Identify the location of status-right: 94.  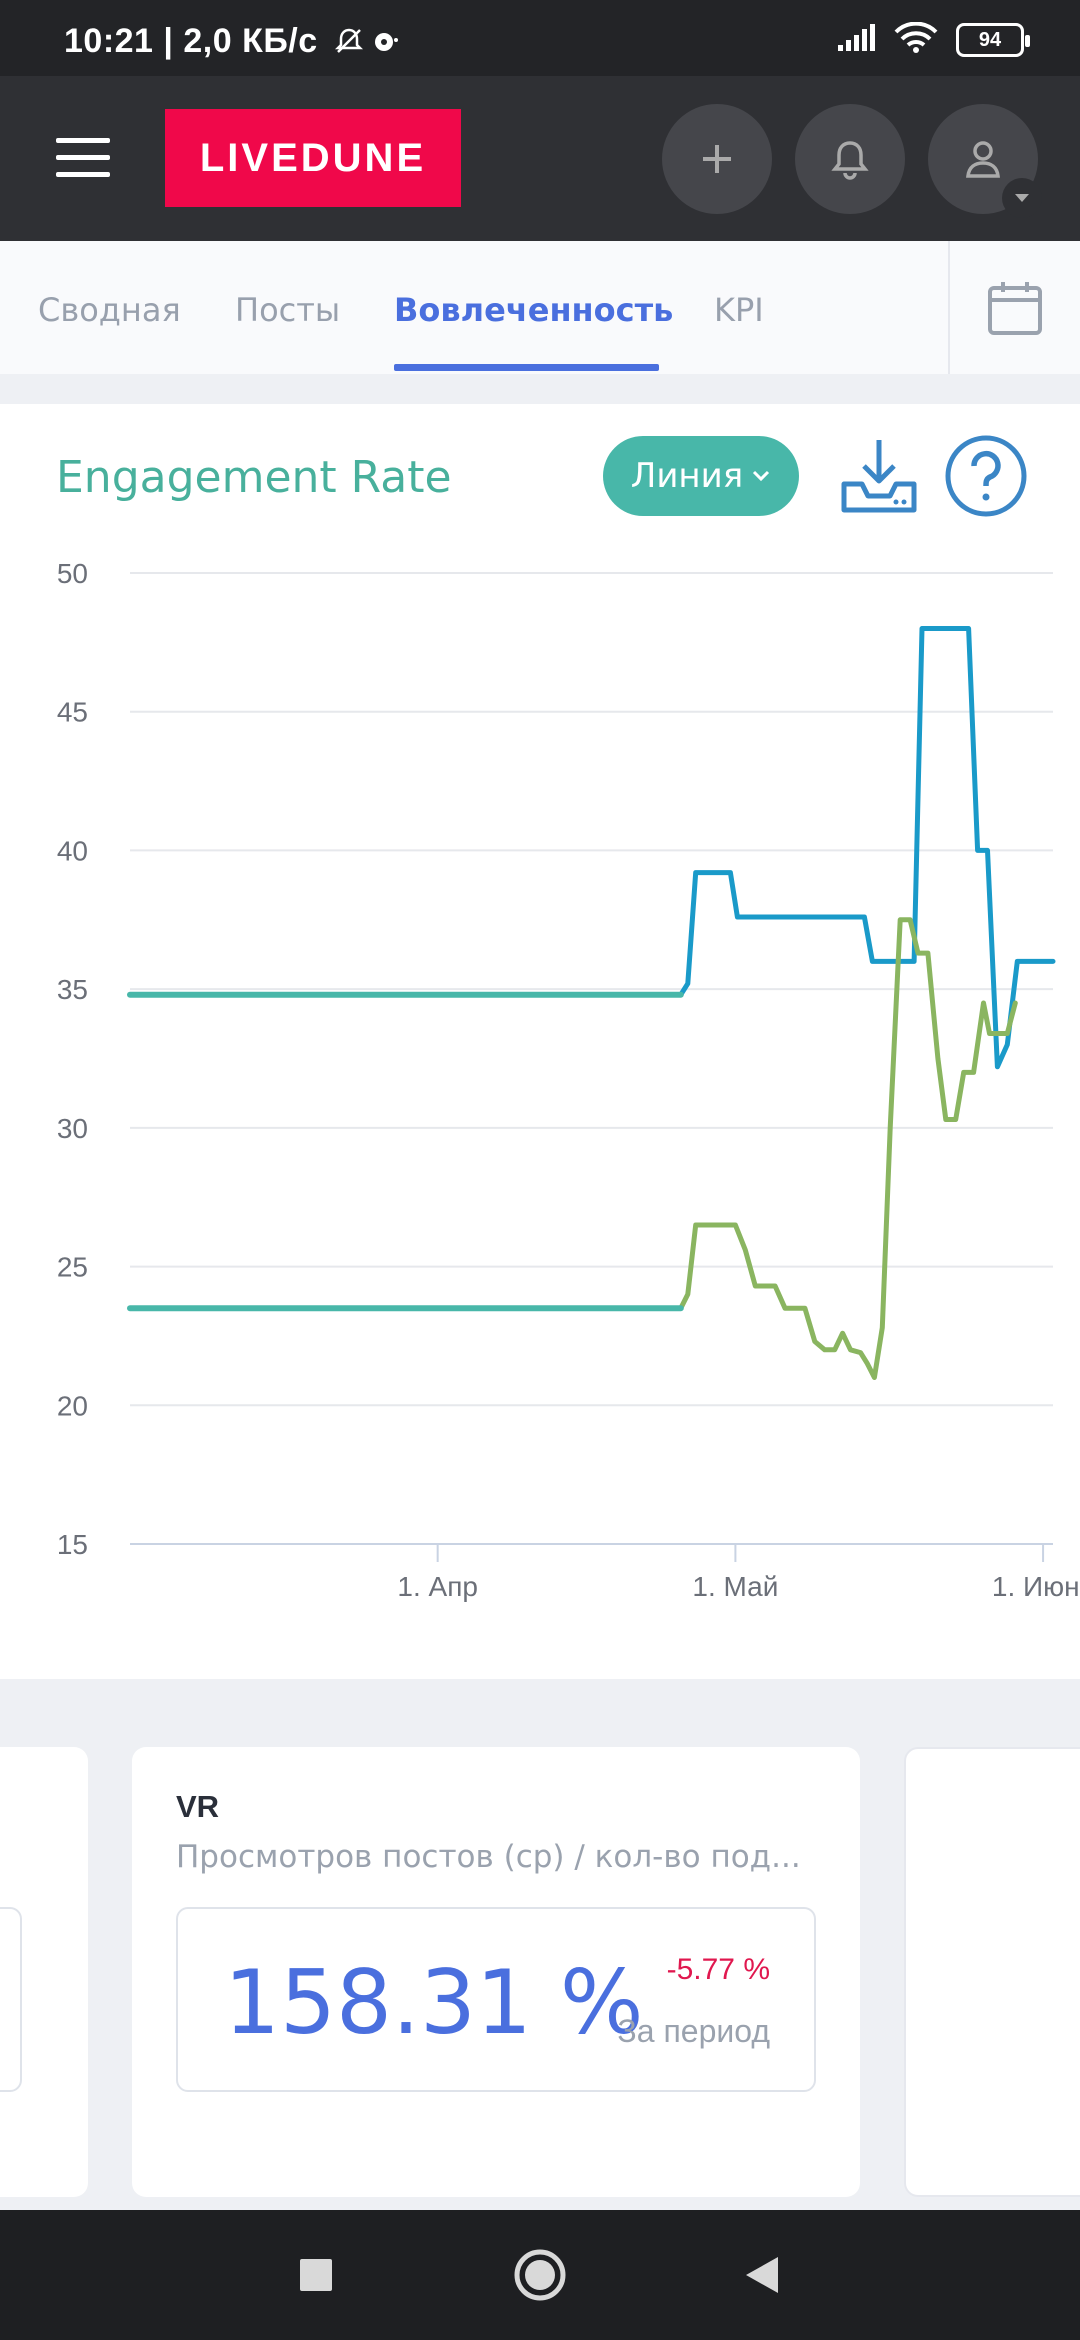
(933, 40).